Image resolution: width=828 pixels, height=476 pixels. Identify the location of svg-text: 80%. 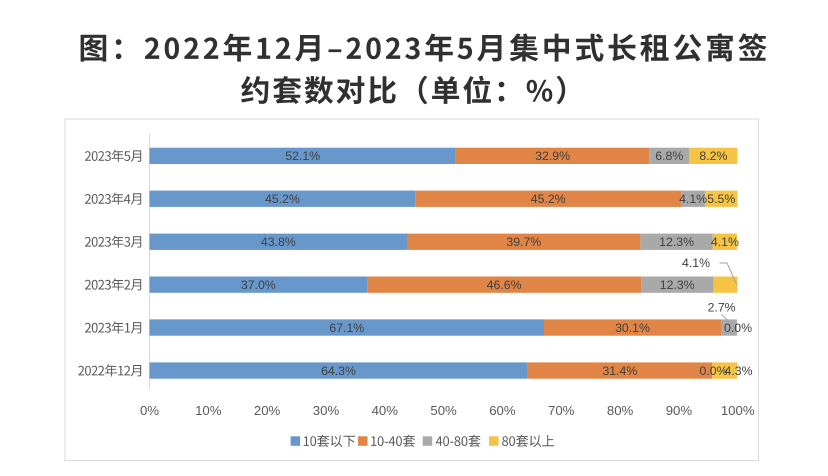
(620, 410).